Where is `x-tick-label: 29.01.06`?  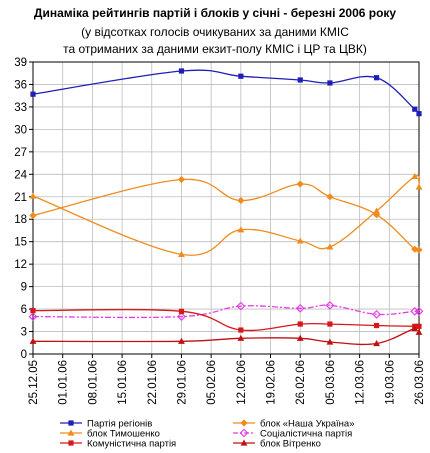
x-tick-label: 29.01.06 is located at coordinates (182, 382).